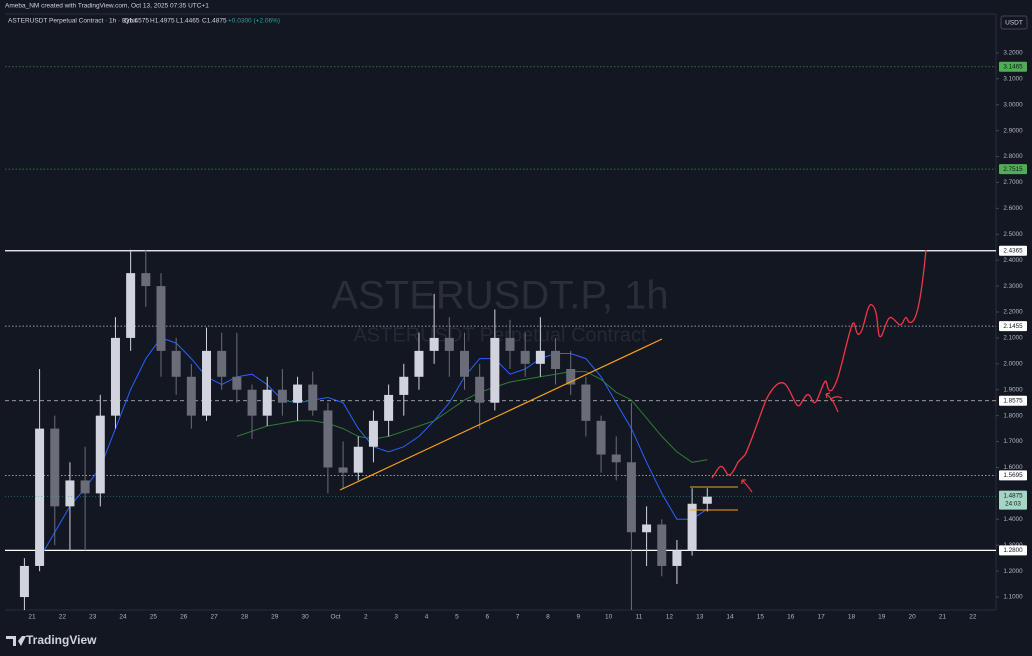 Image resolution: width=1032 pixels, height=656 pixels. What do you see at coordinates (254, 21) in the screenshot?
I see `ohlc-value: +0.0300 (+2.06%)` at bounding box center [254, 21].